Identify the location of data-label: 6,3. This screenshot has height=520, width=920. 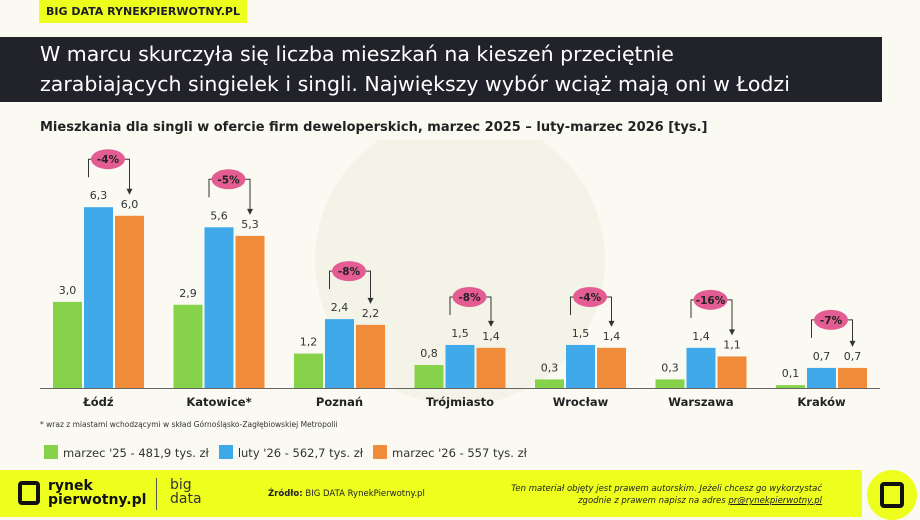
(99, 195).